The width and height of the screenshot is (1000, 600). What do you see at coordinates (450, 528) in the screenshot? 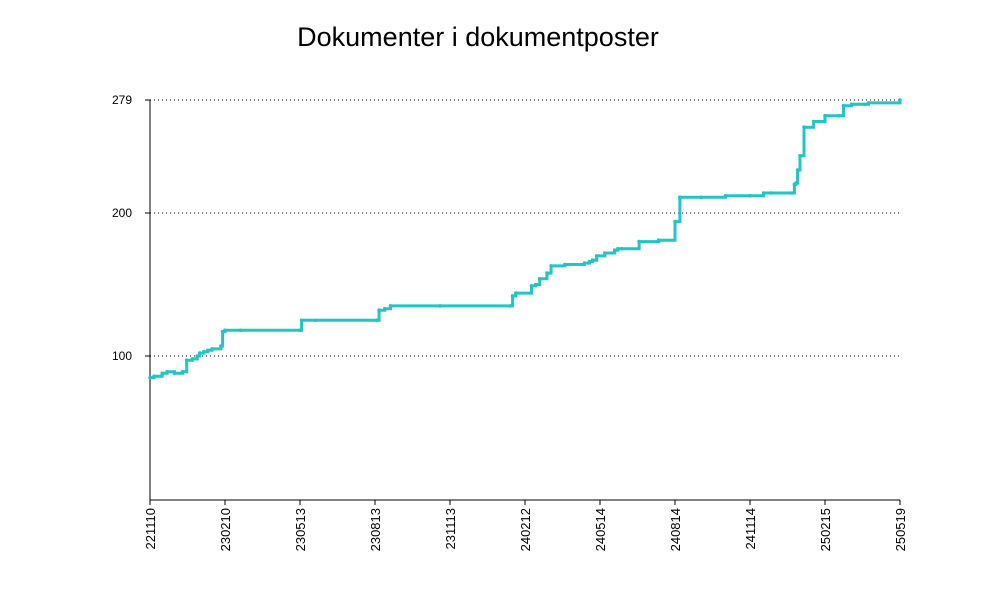
I see `x-tick-label: 231113` at bounding box center [450, 528].